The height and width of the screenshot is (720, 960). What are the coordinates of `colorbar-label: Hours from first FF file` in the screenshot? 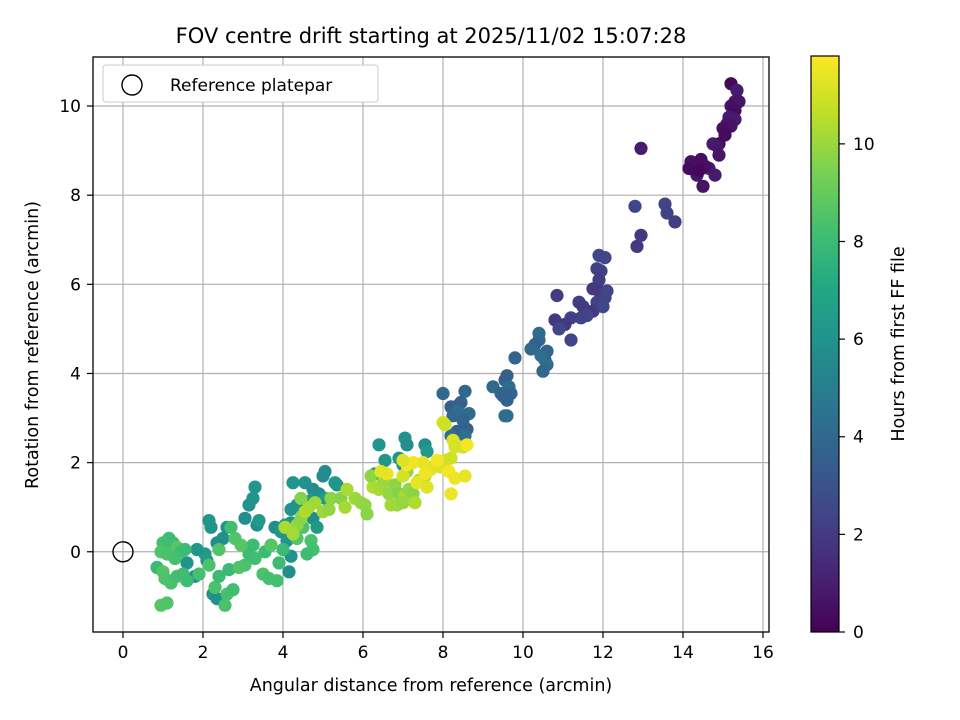 It's located at (899, 343).